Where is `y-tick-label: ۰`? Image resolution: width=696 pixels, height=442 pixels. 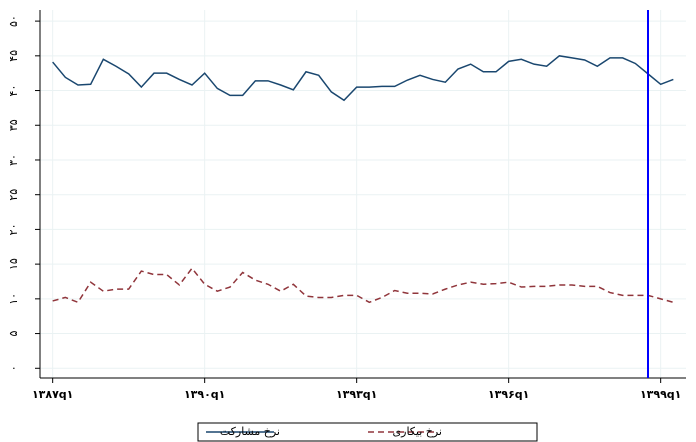 y-tick-label: ۰ is located at coordinates (13, 368).